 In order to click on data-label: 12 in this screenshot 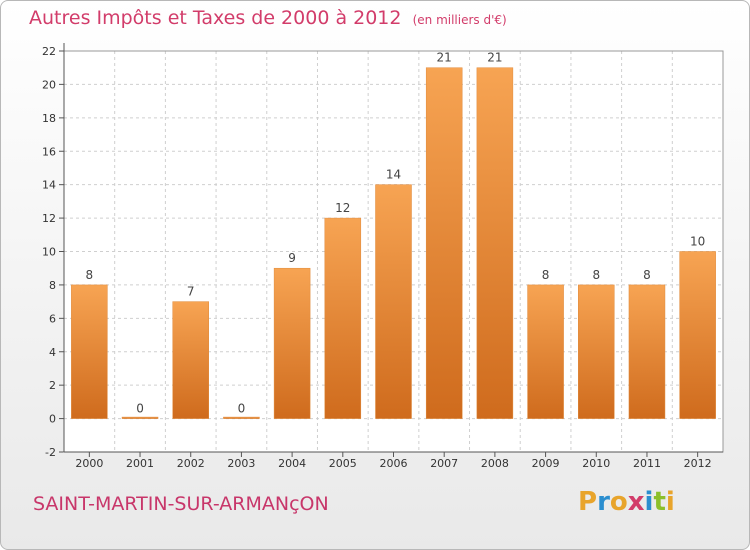, I will do `click(342, 208)`.